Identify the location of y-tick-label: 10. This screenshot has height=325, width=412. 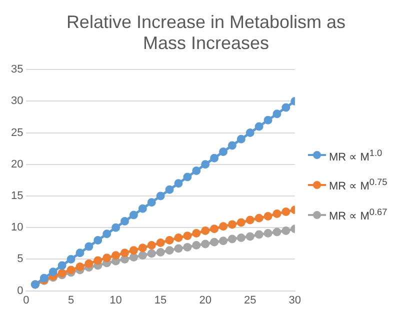
(17, 228).